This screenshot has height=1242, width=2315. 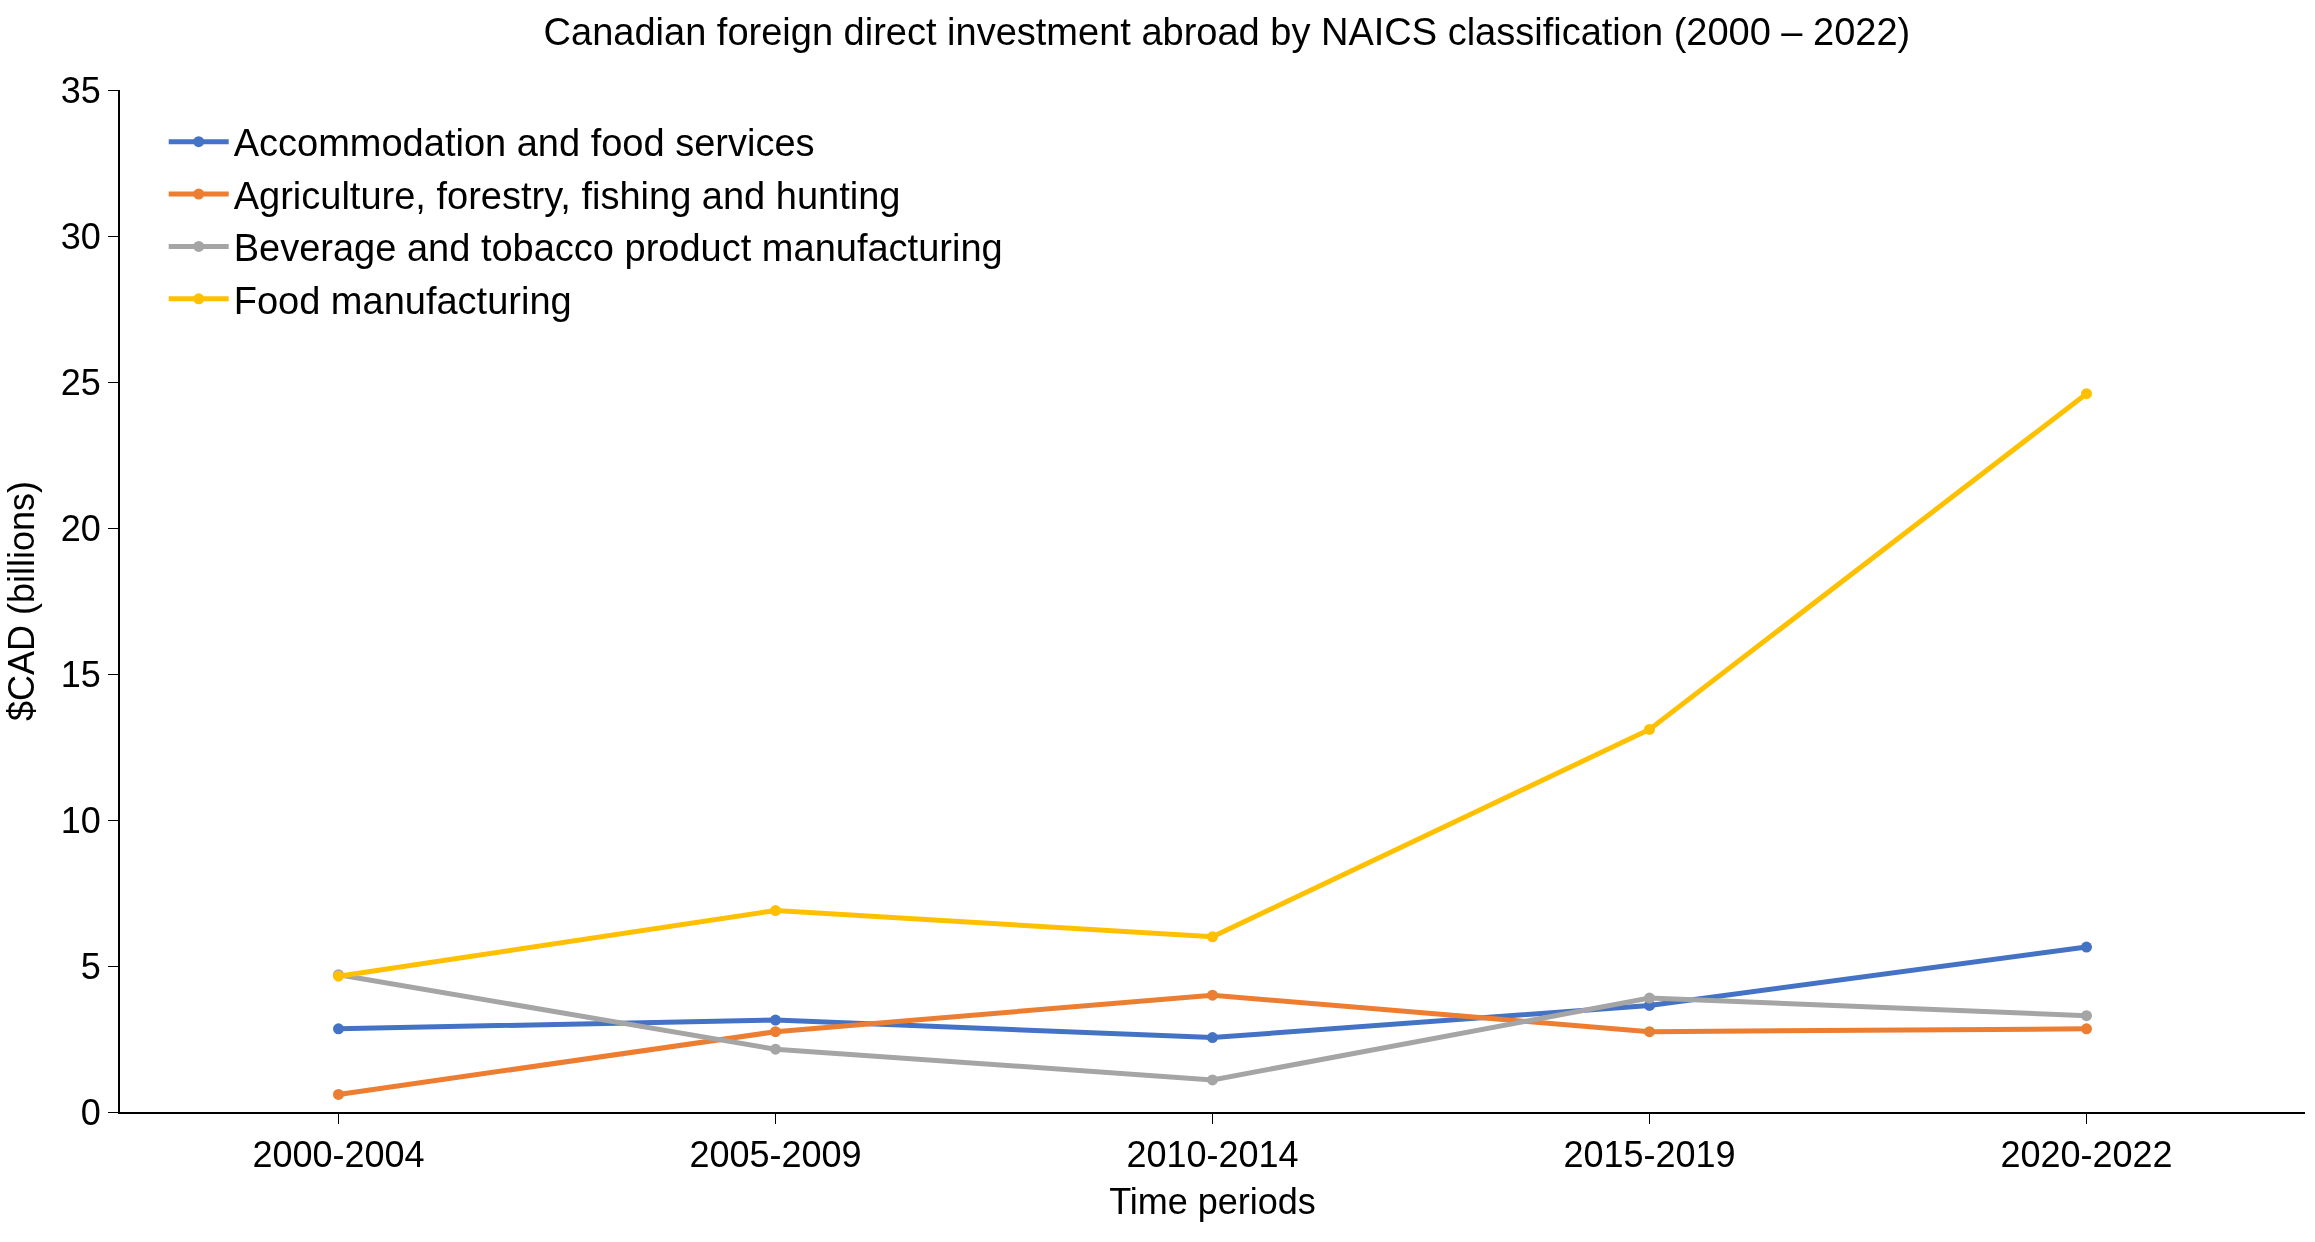 What do you see at coordinates (338, 1155) in the screenshot?
I see `x-tick-label: 2000-2004` at bounding box center [338, 1155].